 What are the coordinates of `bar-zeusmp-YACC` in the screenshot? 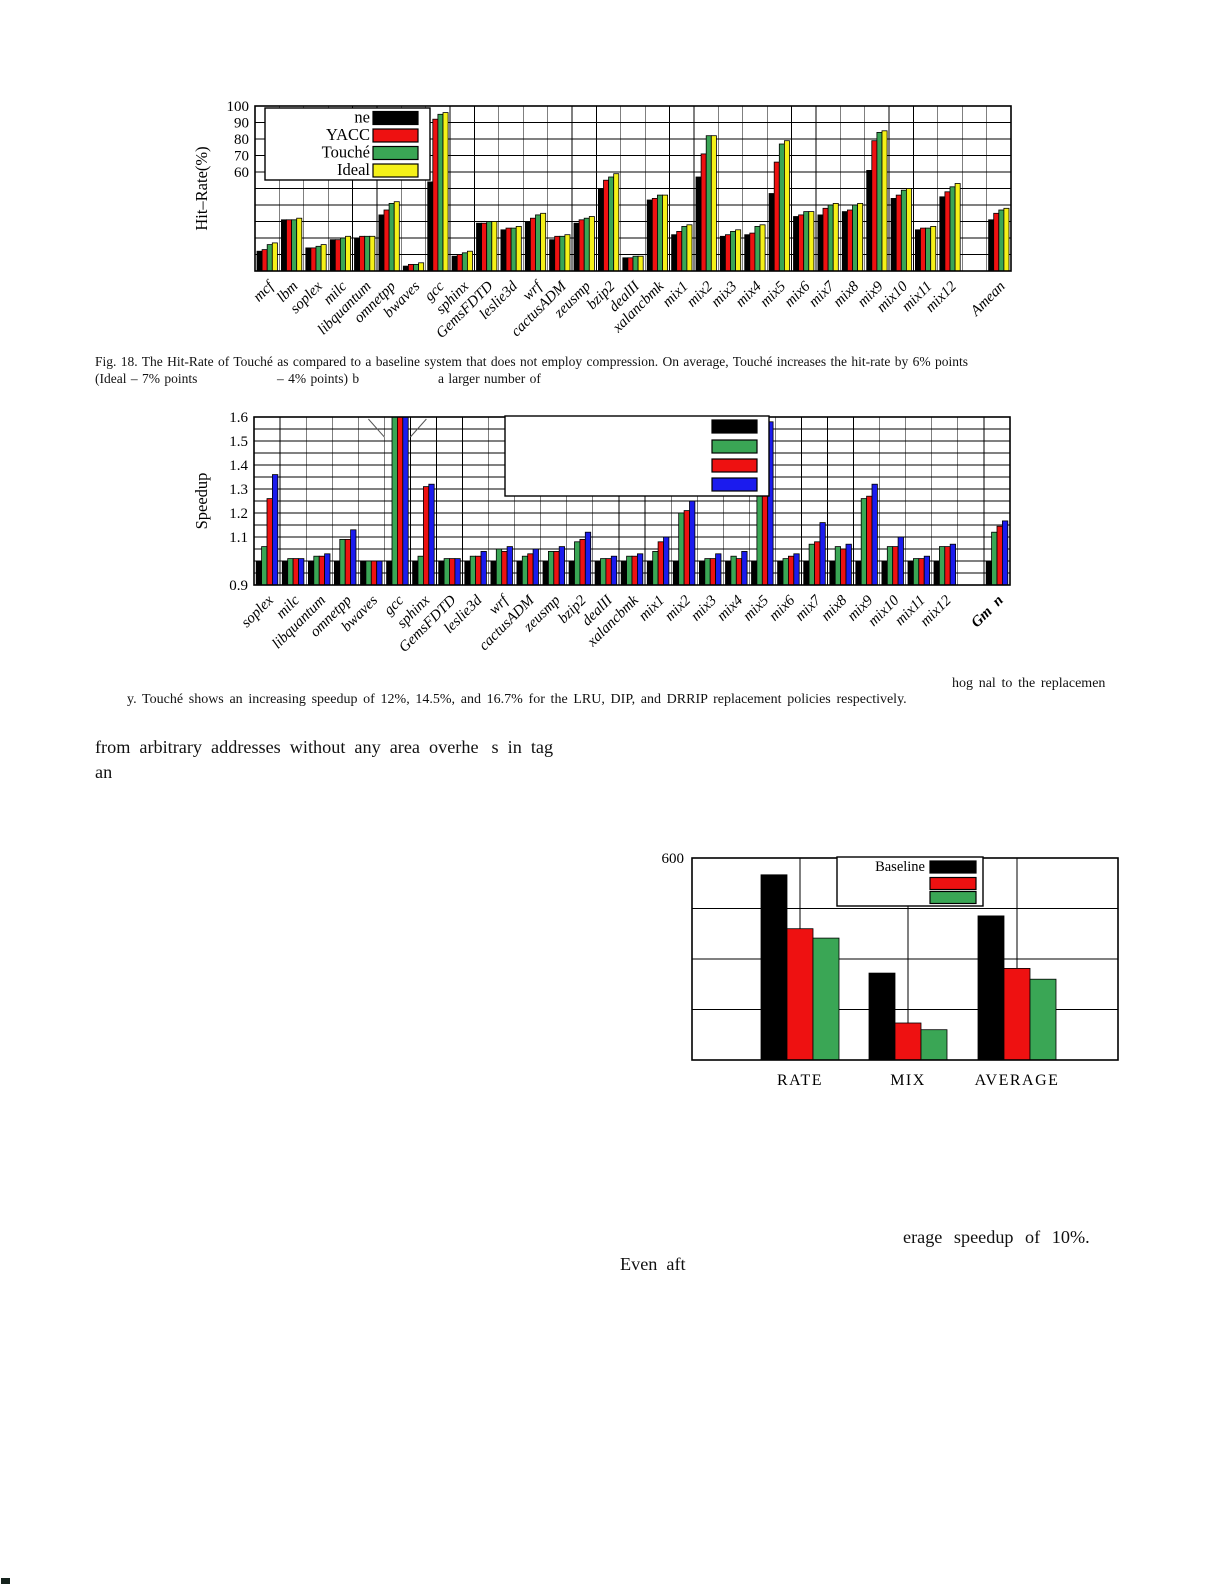 It's located at (581, 245).